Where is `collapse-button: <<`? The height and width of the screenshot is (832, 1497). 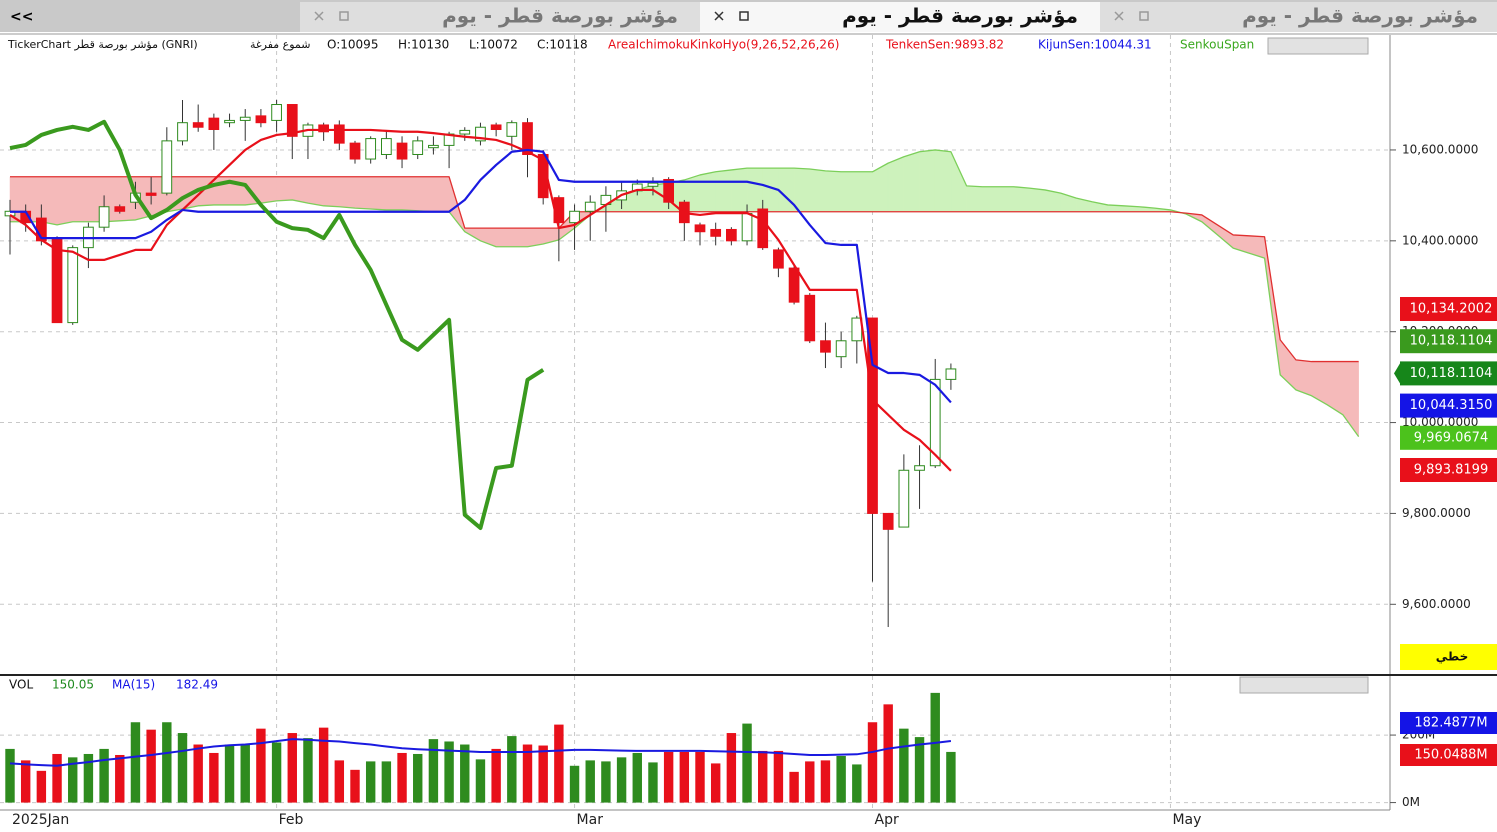 collapse-button: << is located at coordinates (21, 17).